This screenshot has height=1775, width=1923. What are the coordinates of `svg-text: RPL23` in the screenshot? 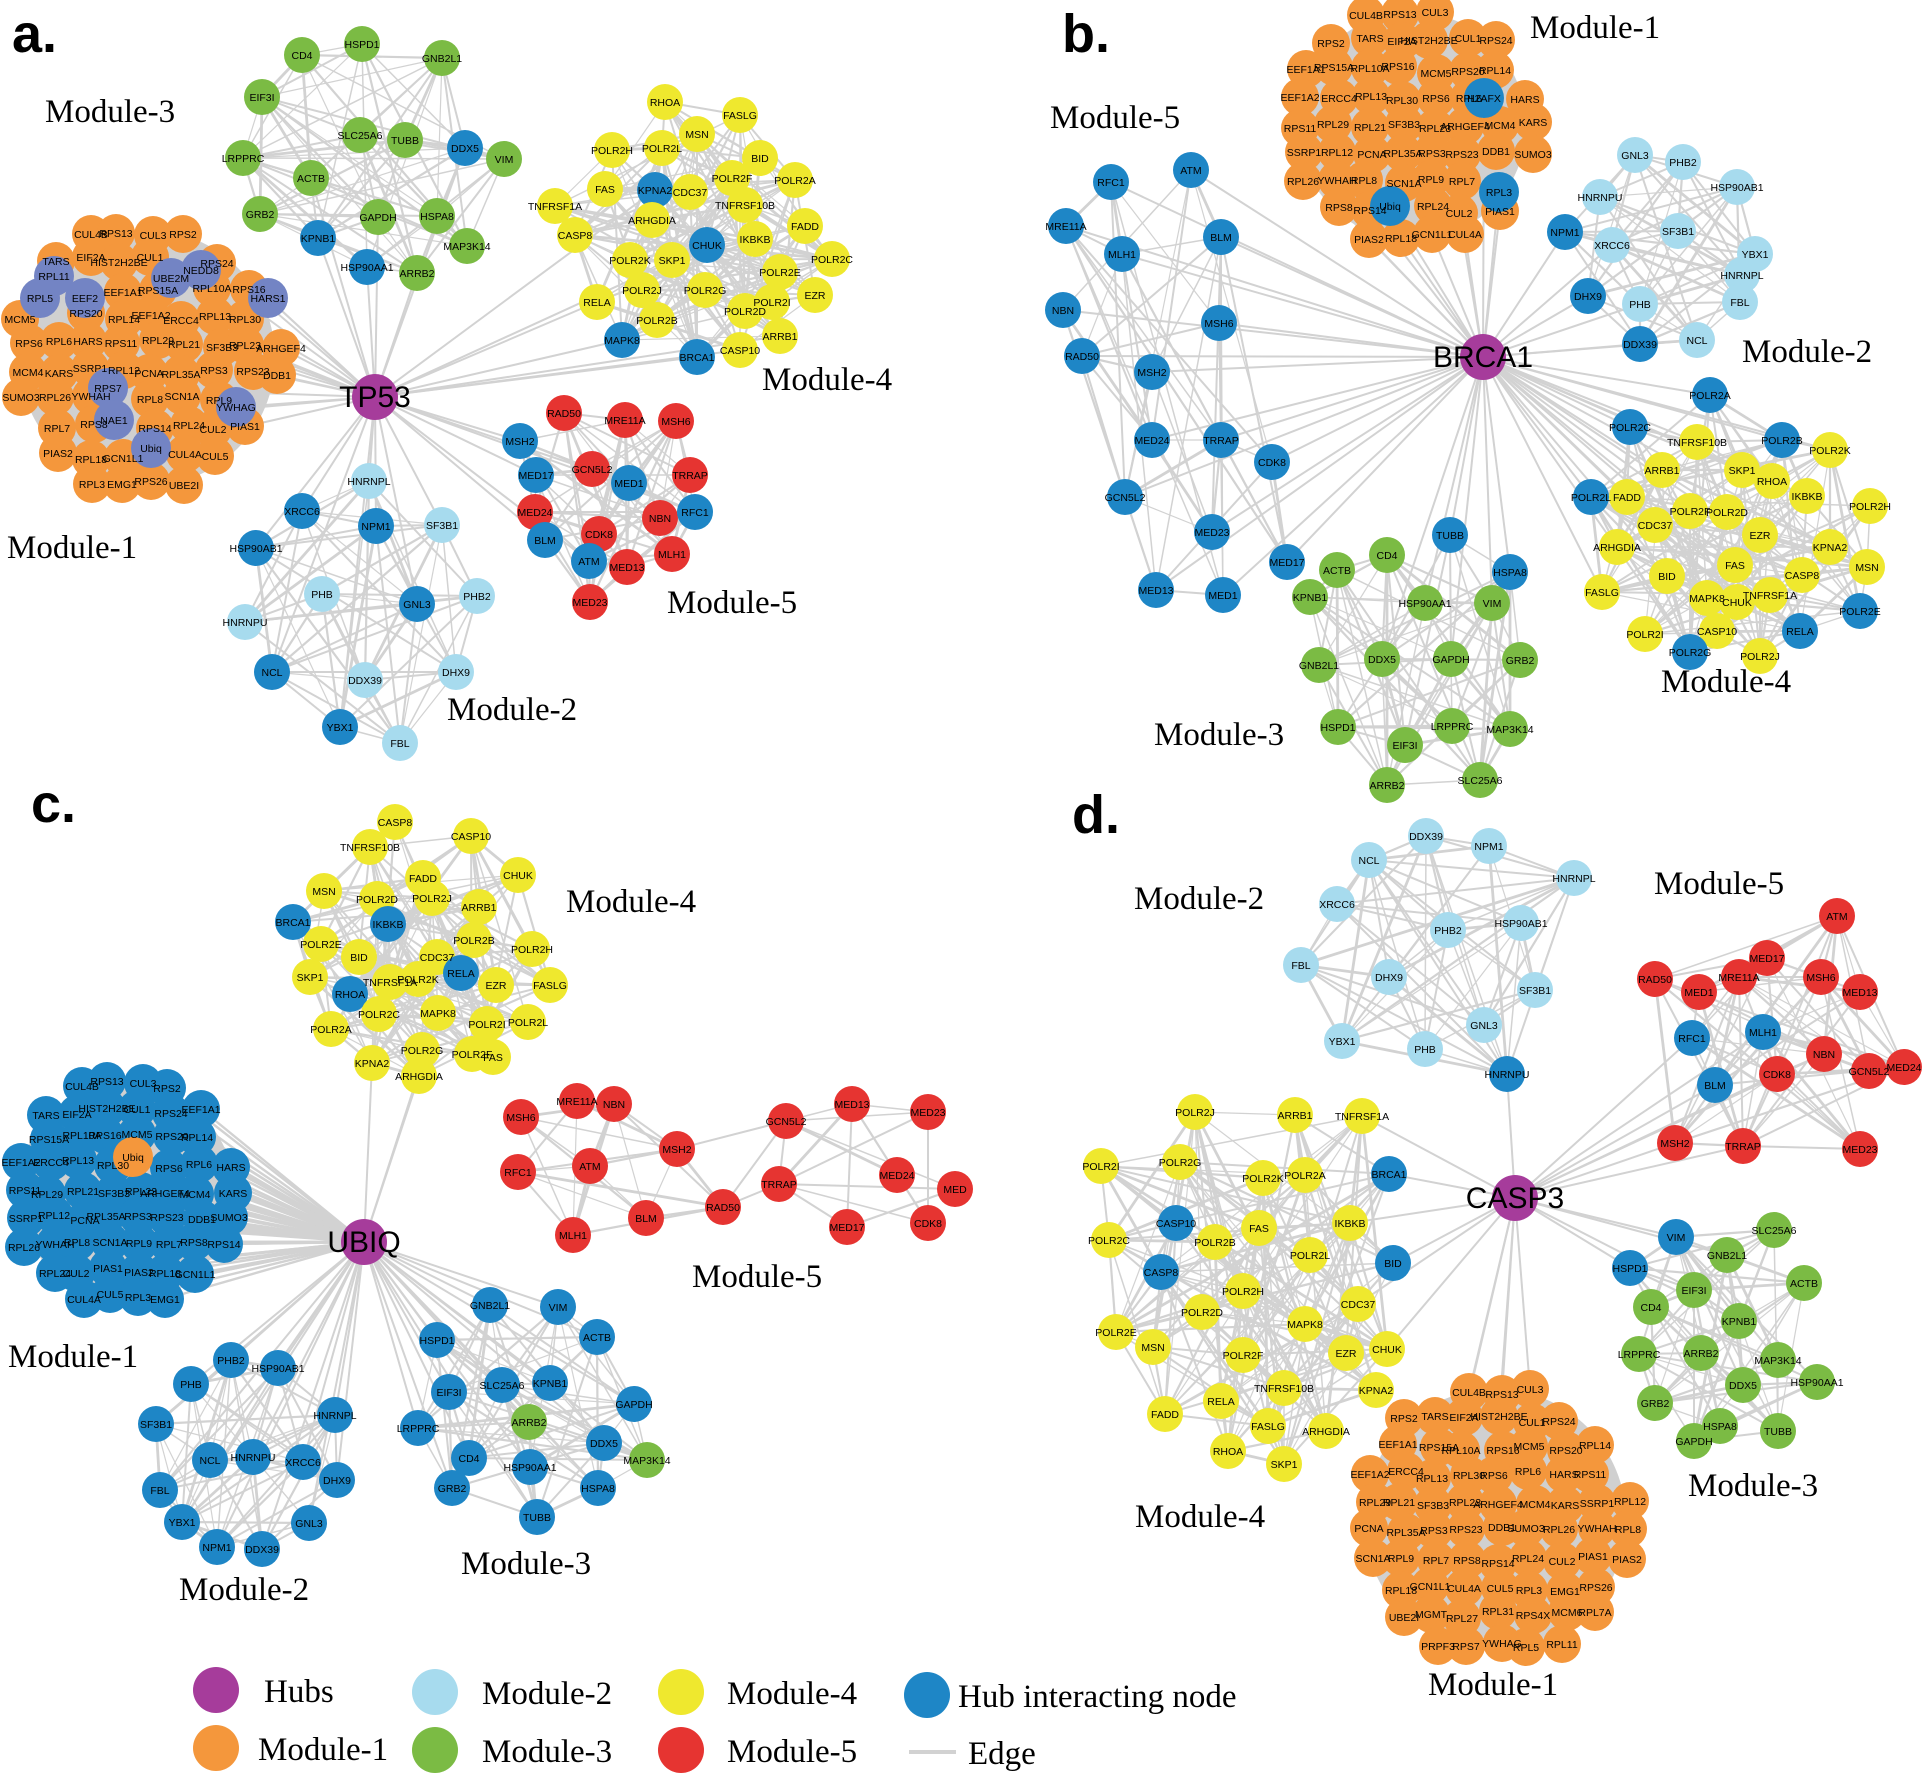 It's located at (141, 1192).